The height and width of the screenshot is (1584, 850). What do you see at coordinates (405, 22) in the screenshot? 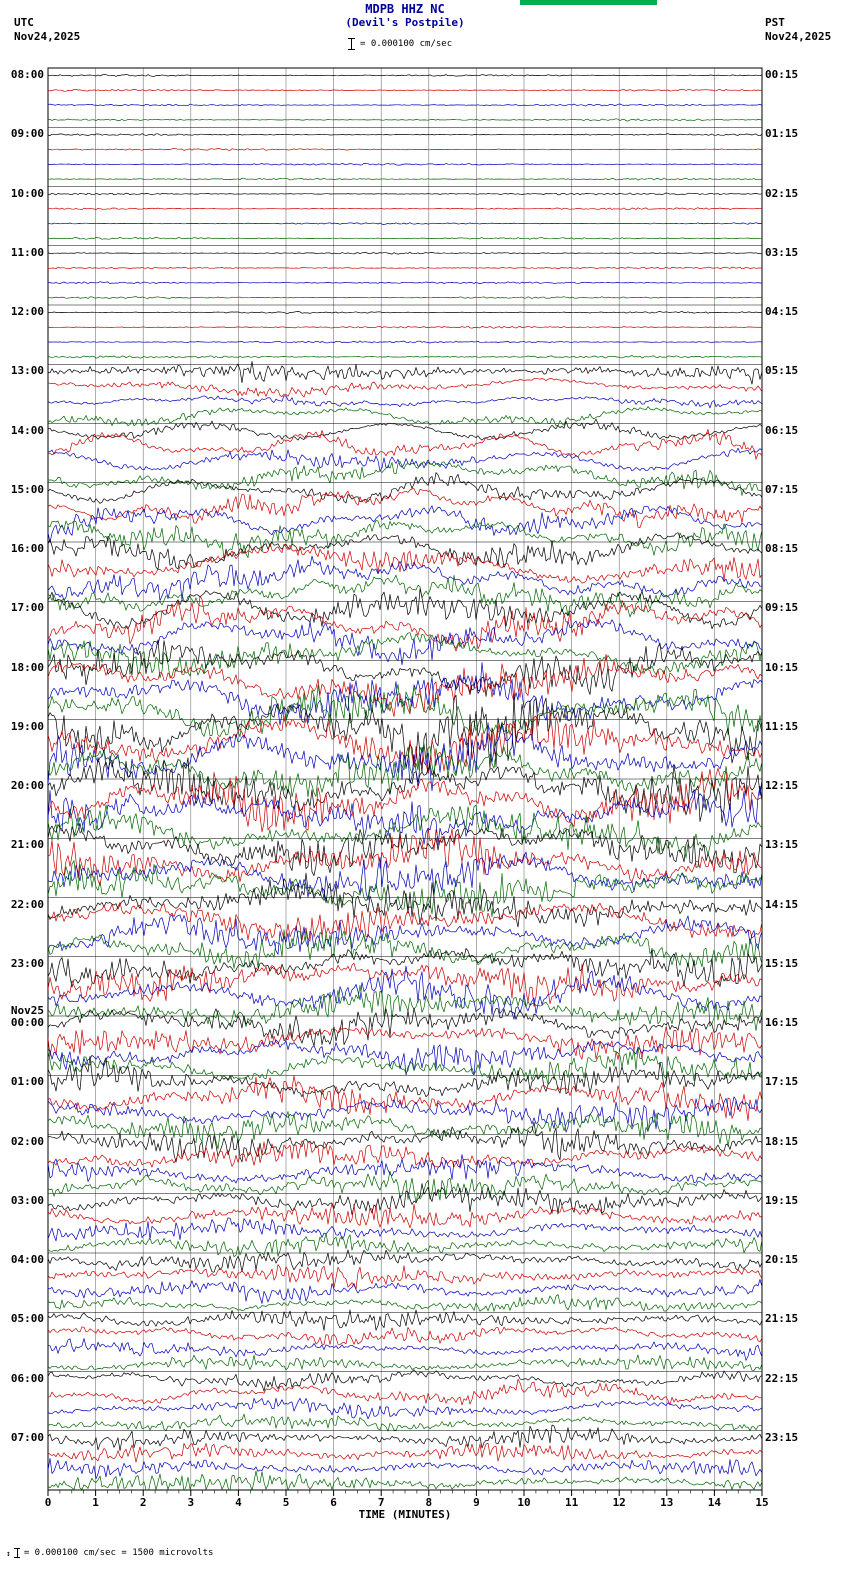
I see `station-subtitle: (Devil's Postpile)` at bounding box center [405, 22].